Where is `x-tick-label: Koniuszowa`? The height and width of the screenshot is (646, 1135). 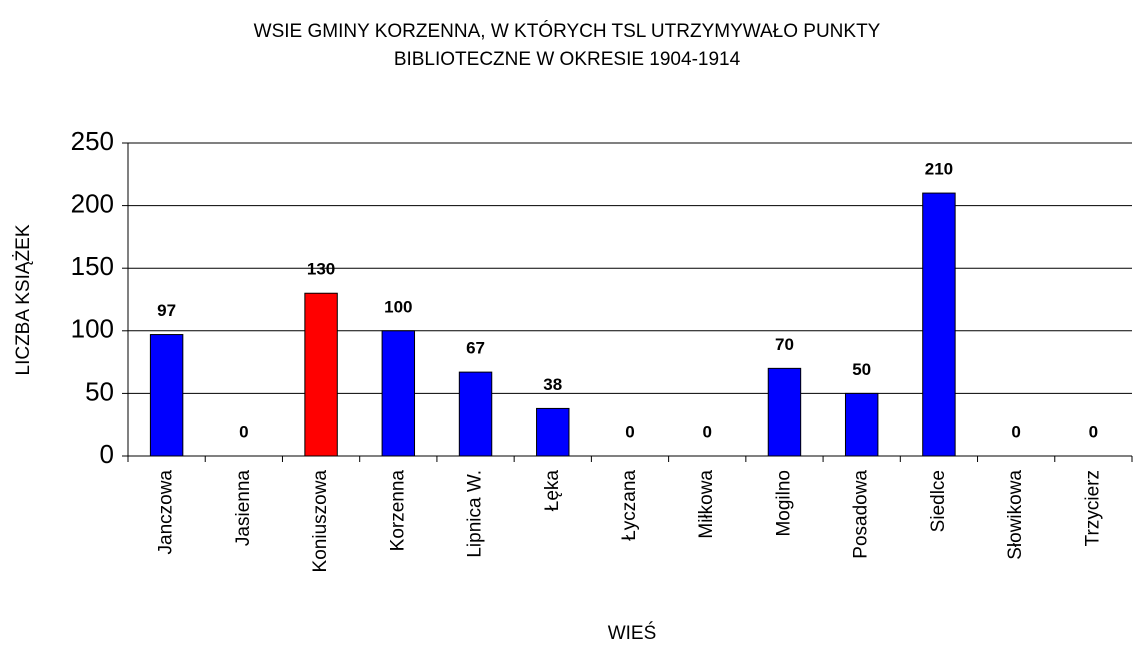 x-tick-label: Koniuszowa is located at coordinates (320, 521).